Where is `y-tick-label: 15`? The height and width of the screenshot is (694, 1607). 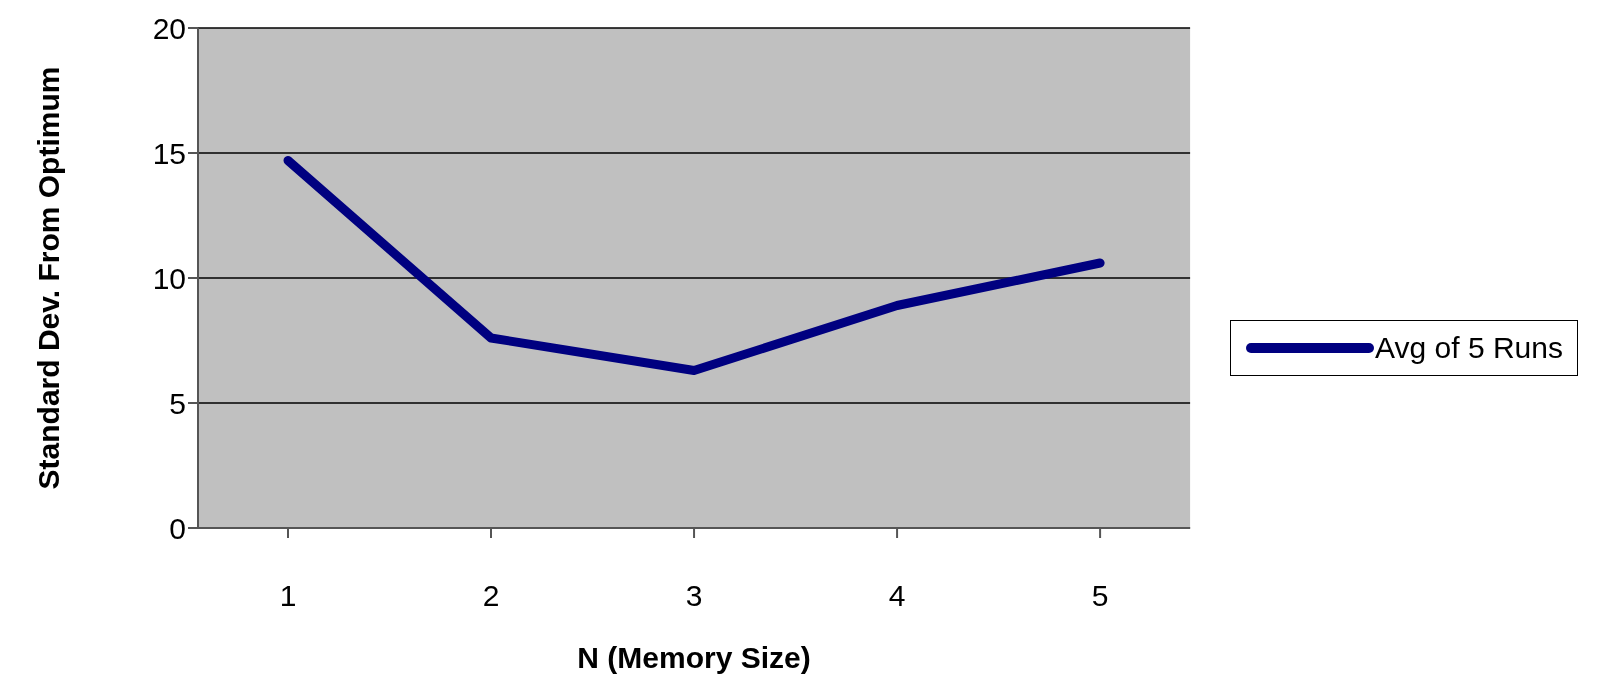
y-tick-label: 15 is located at coordinates (169, 153).